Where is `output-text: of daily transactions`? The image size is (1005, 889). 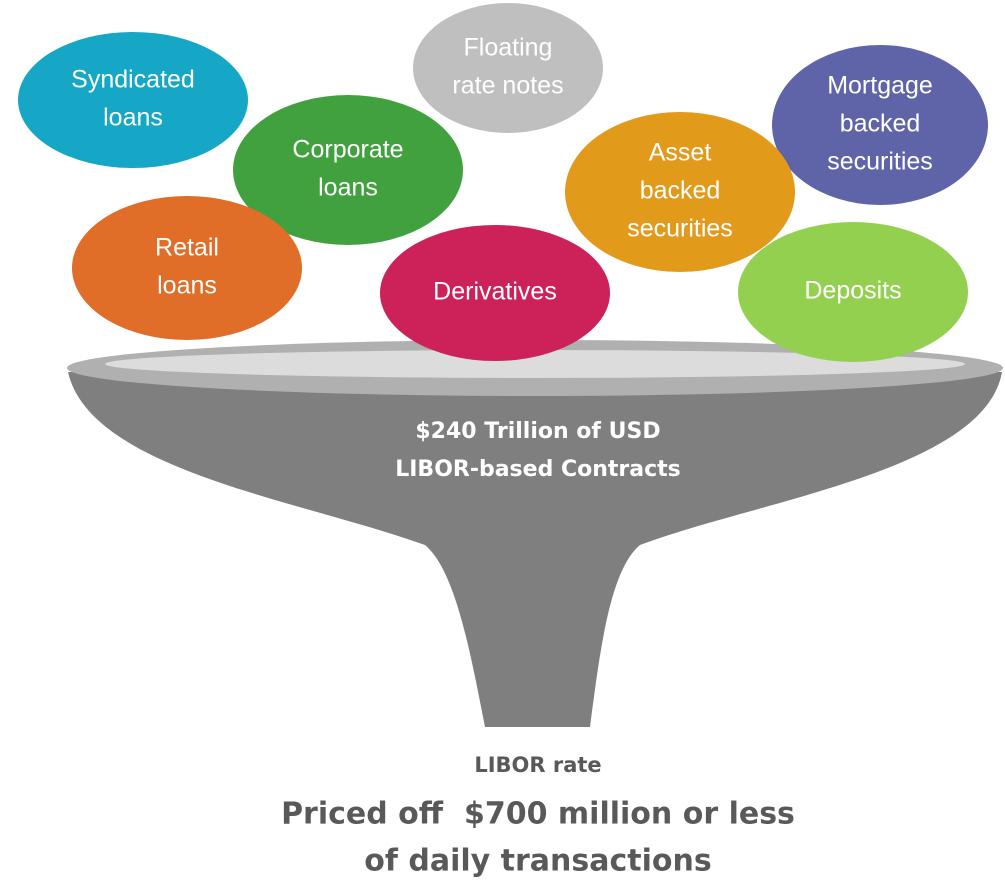 output-text: of daily transactions is located at coordinates (537, 861).